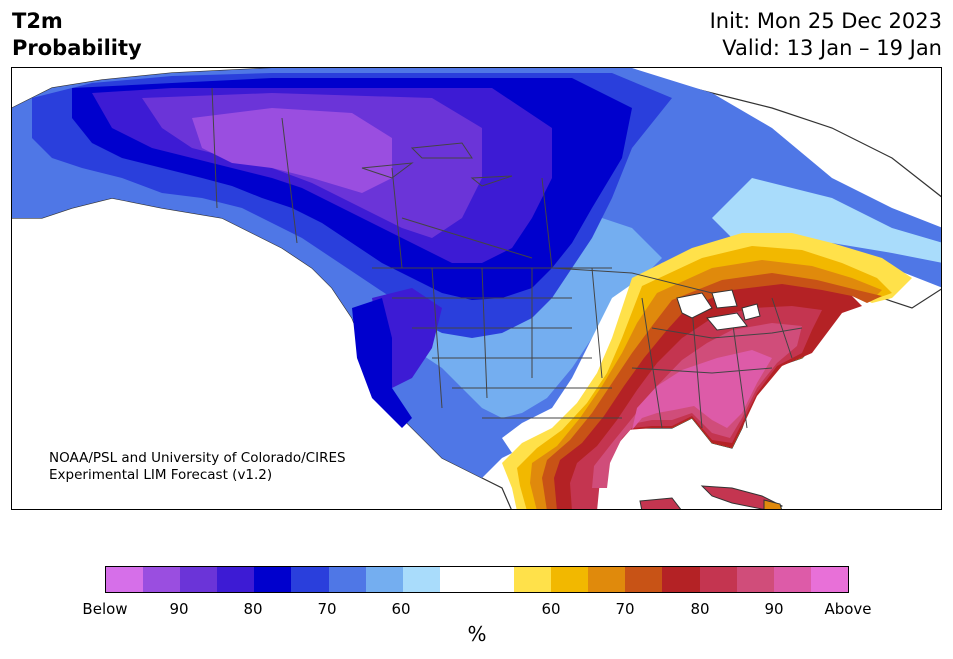 The height and width of the screenshot is (659, 953). Describe the element at coordinates (253, 609) in the screenshot. I see `colorbar-label-below-80: 80` at that location.